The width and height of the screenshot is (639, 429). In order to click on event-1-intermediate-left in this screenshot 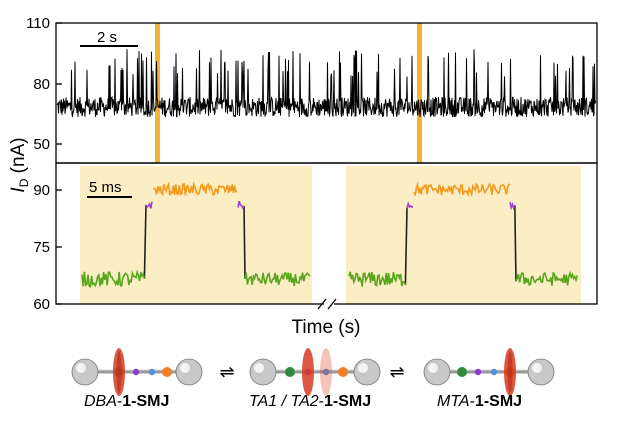, I will do `click(410, 205)`.